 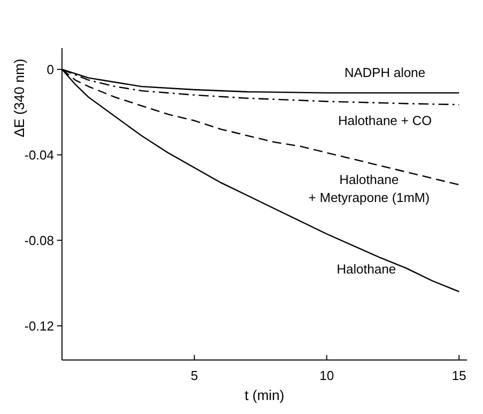 What do you see at coordinates (366, 269) in the screenshot?
I see `series-label: Halothane` at bounding box center [366, 269].